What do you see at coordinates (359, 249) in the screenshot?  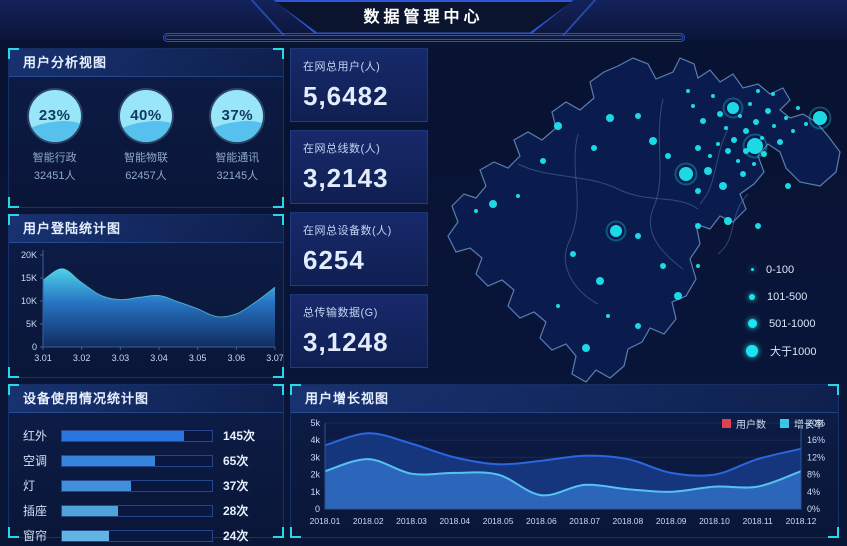 I see `stat-card-total-devices: 在网总设备数(人) 6254` at bounding box center [359, 249].